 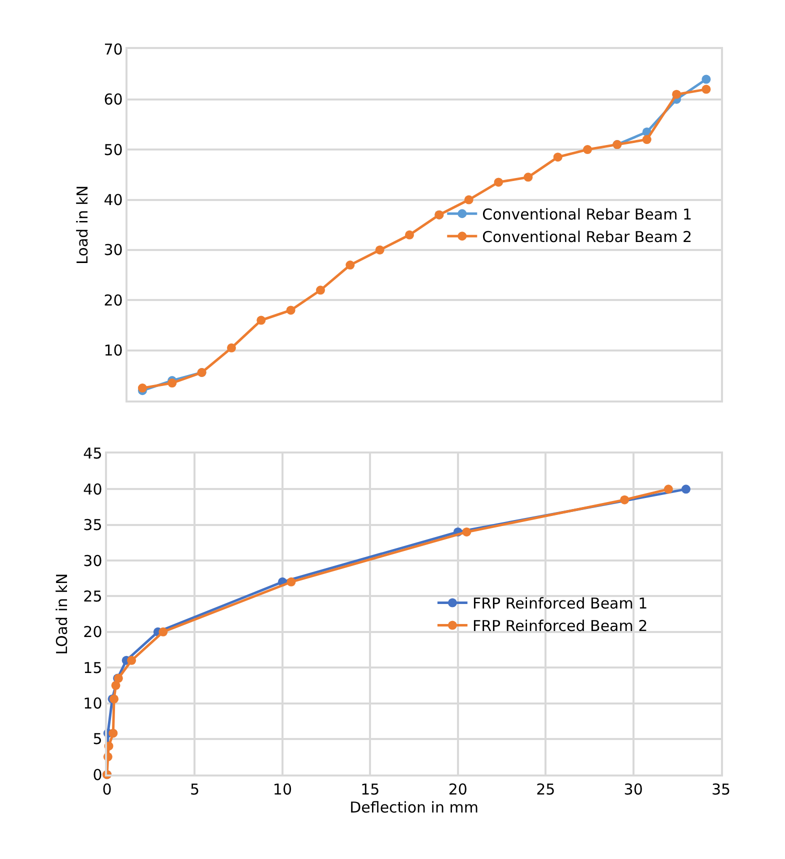 I want to click on x-tick-label: 35, so click(x=721, y=789).